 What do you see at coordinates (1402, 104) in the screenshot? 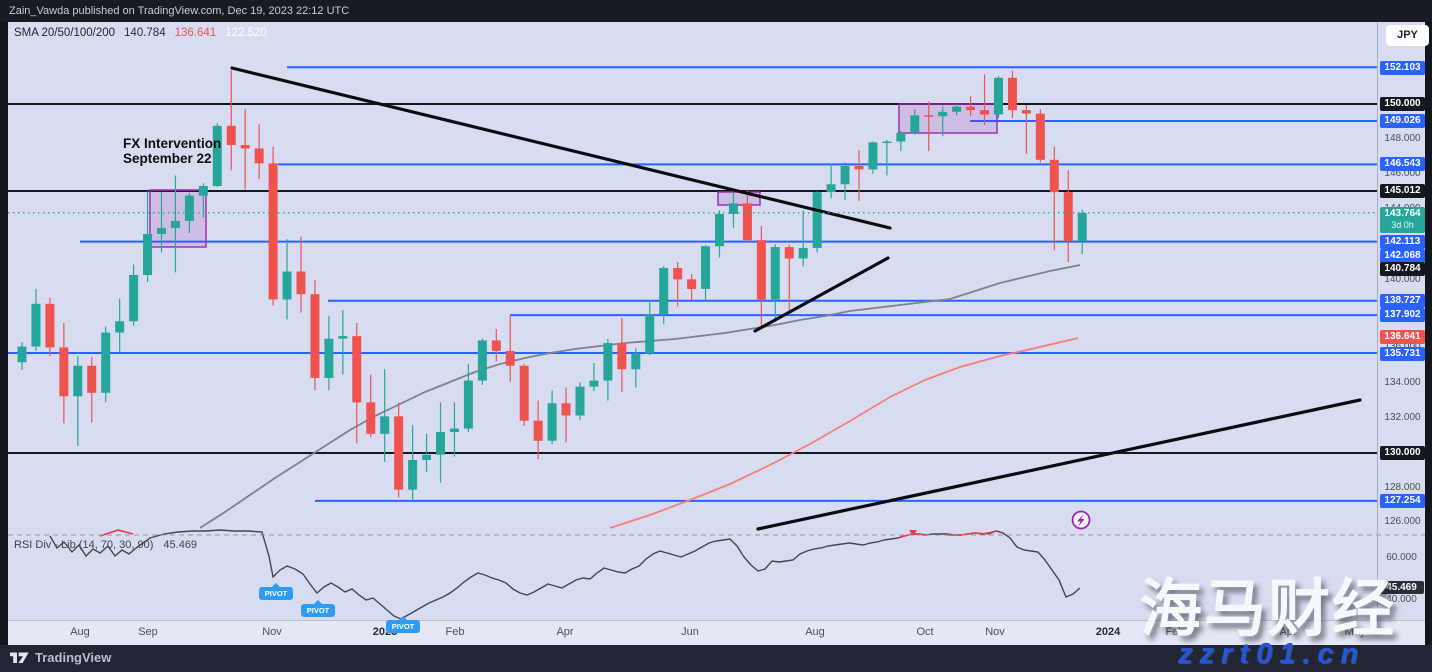
I see `price-tag-150.000: 150.000` at bounding box center [1402, 104].